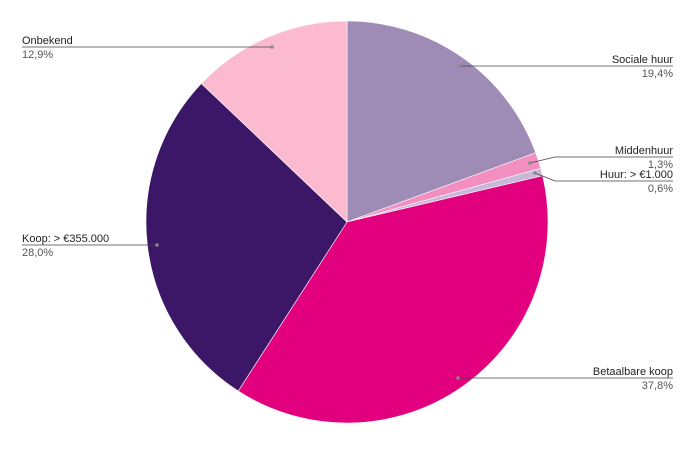 The width and height of the screenshot is (695, 451). Describe the element at coordinates (37, 253) in the screenshot. I see `slice-value-label: 28,0%` at that location.